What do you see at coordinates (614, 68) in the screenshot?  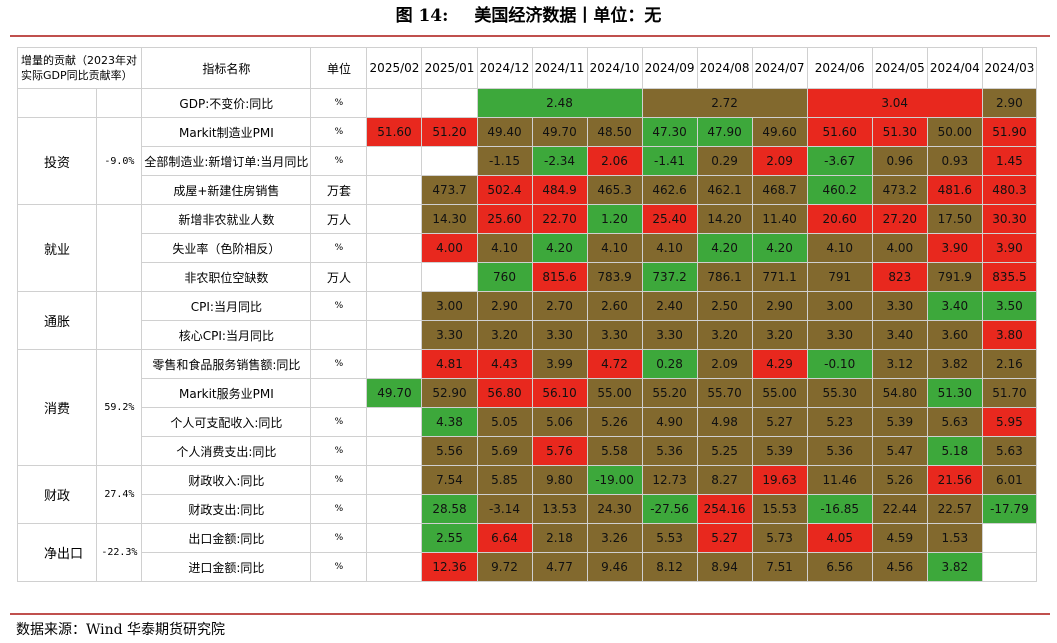 I see `header-month: 2024/10` at bounding box center [614, 68].